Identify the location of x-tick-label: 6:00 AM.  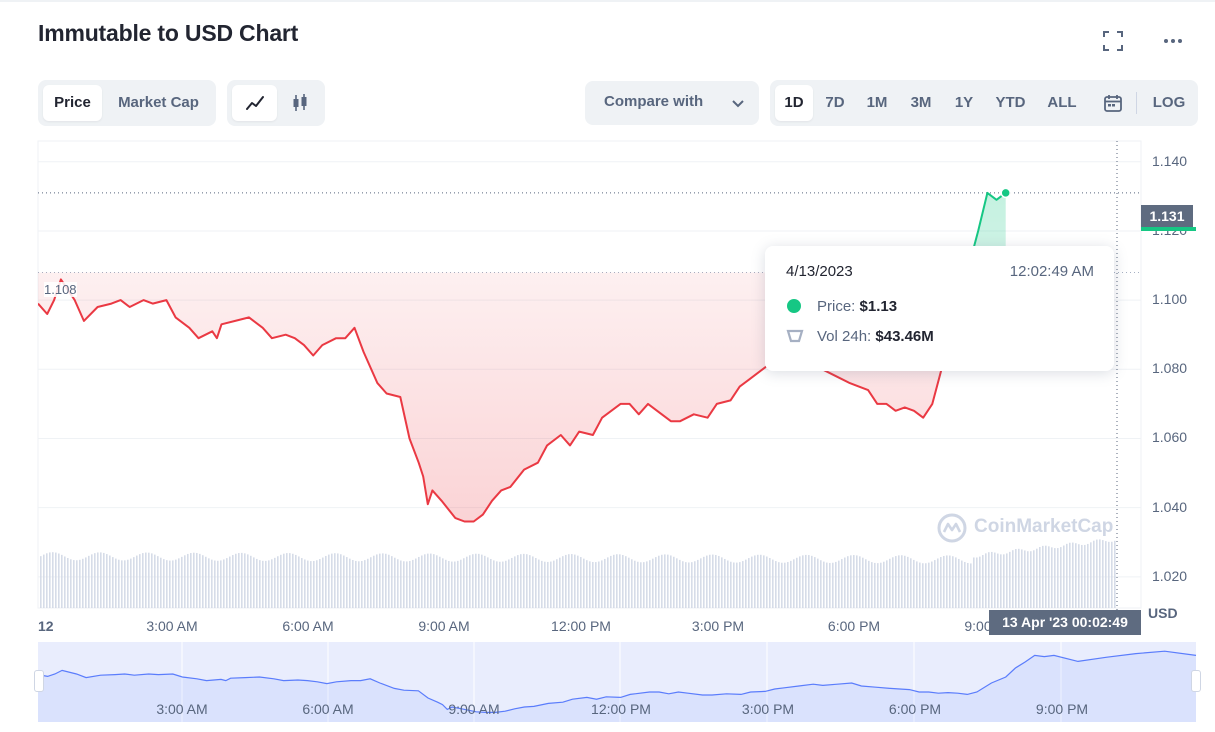
(308, 626).